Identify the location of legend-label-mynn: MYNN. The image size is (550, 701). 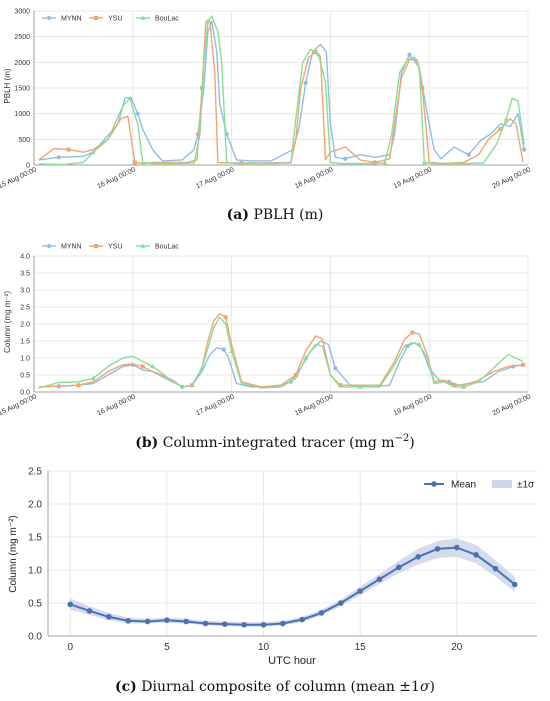
(71, 247).